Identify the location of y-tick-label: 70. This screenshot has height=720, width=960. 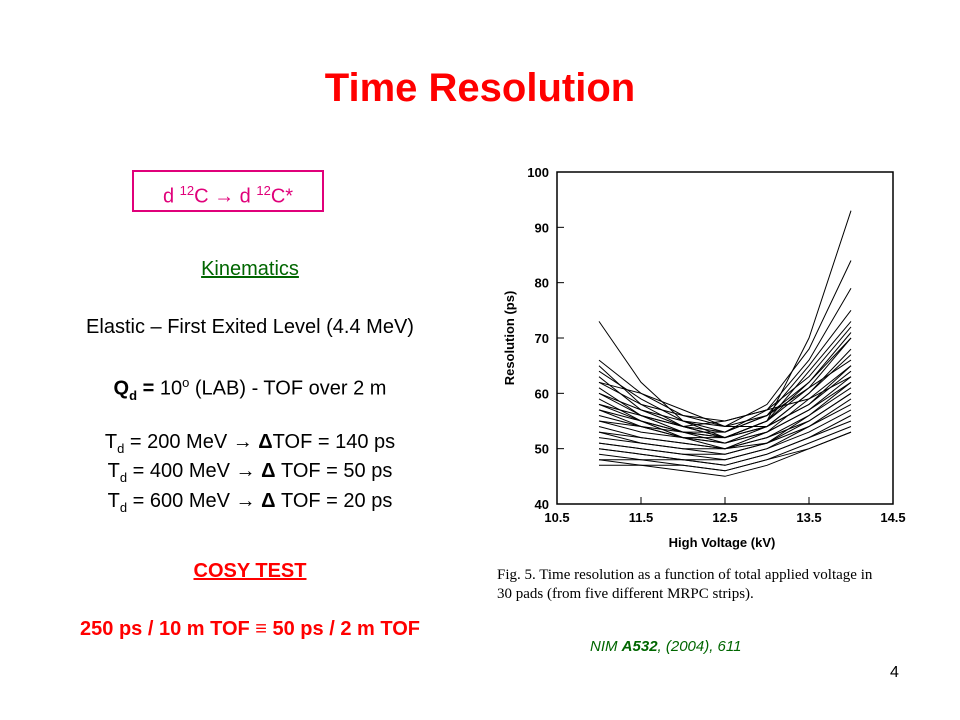
(542, 338).